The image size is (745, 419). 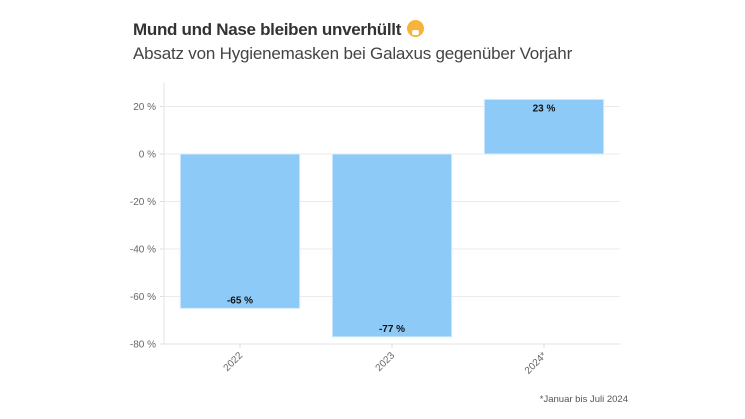 What do you see at coordinates (392, 329) in the screenshot?
I see `data-label: -77 %` at bounding box center [392, 329].